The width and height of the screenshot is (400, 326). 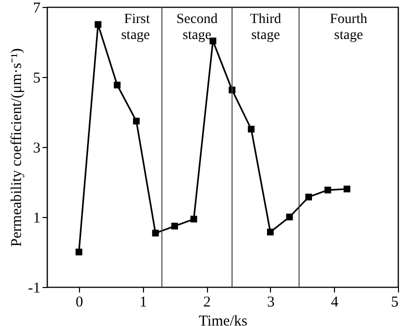 What do you see at coordinates (34, 288) in the screenshot?
I see `y-tick-label: -1` at bounding box center [34, 288].